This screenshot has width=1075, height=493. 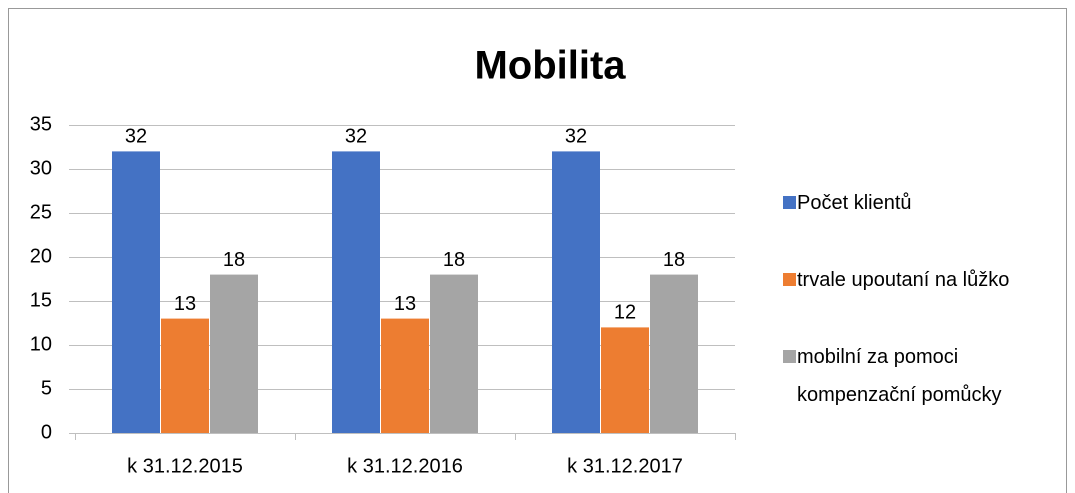 I want to click on y-tick-label: 0, so click(x=46, y=432).